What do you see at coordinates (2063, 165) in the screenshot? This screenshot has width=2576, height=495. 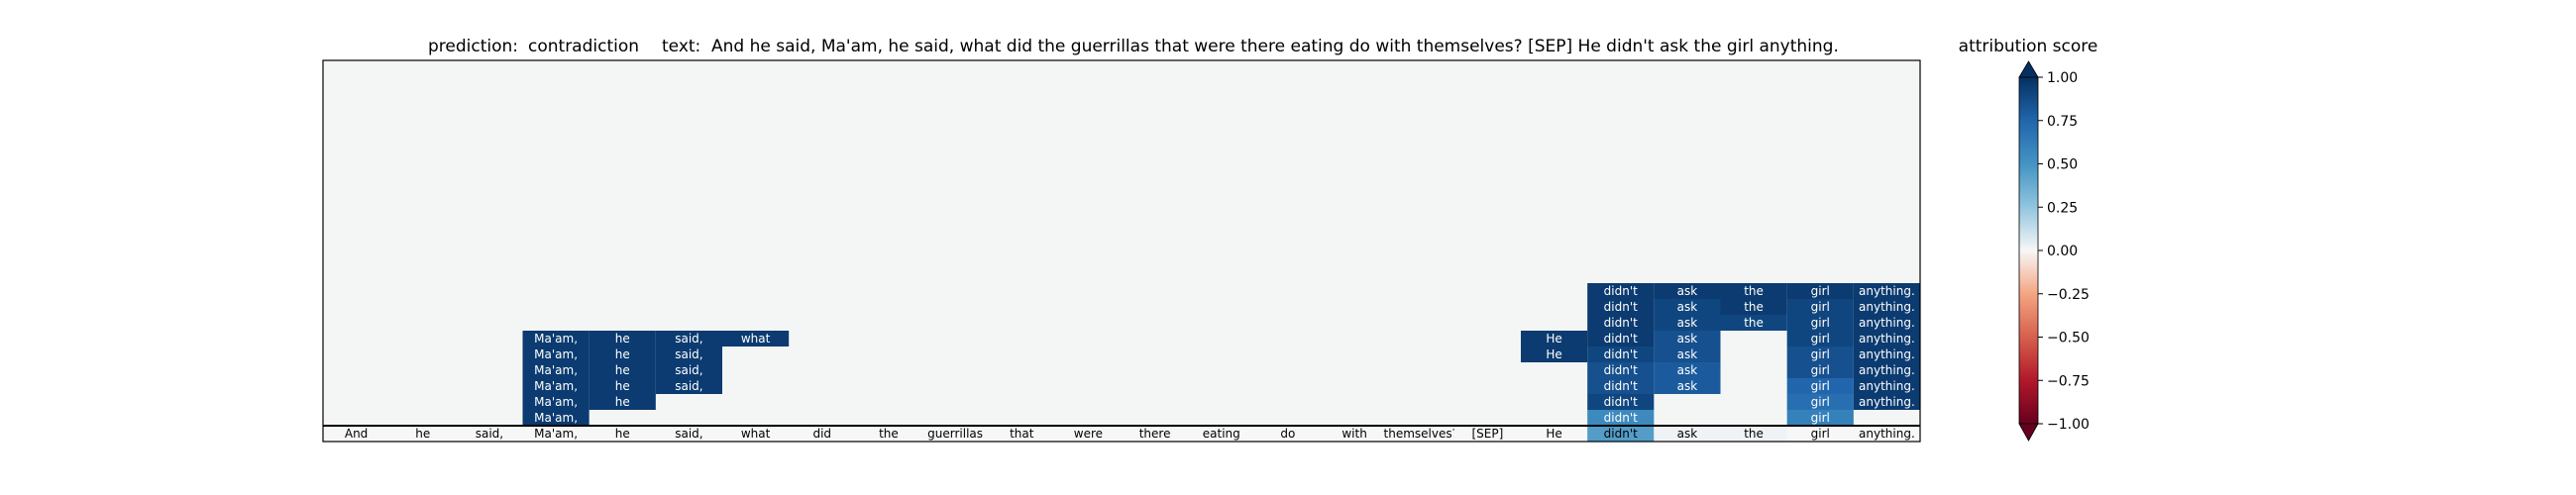 I see `colorbar-tick-label: 0.50` at bounding box center [2063, 165].